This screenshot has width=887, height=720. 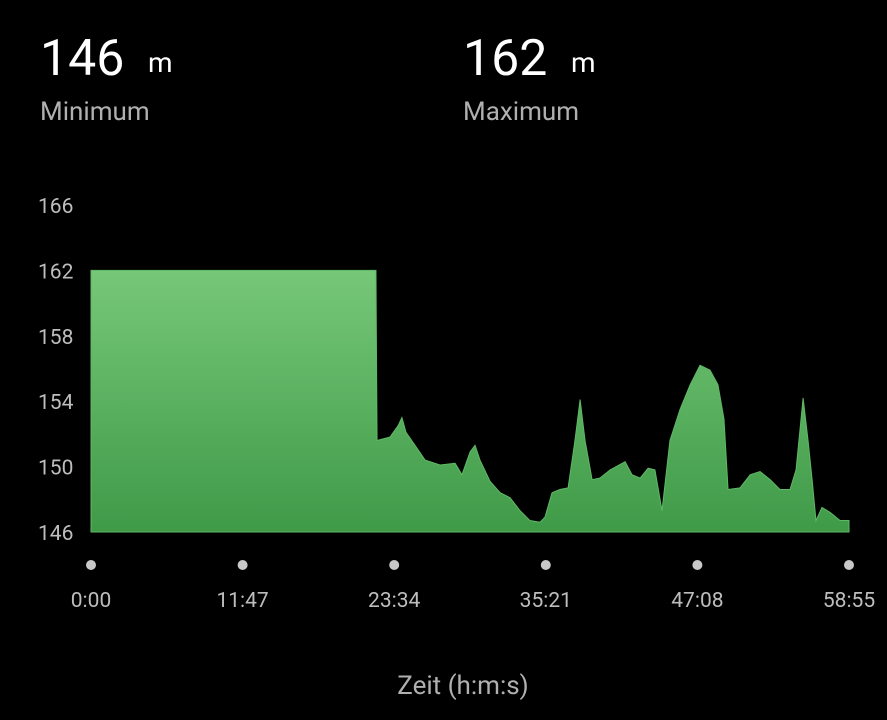 I want to click on min-label: Minimum, so click(x=95, y=112).